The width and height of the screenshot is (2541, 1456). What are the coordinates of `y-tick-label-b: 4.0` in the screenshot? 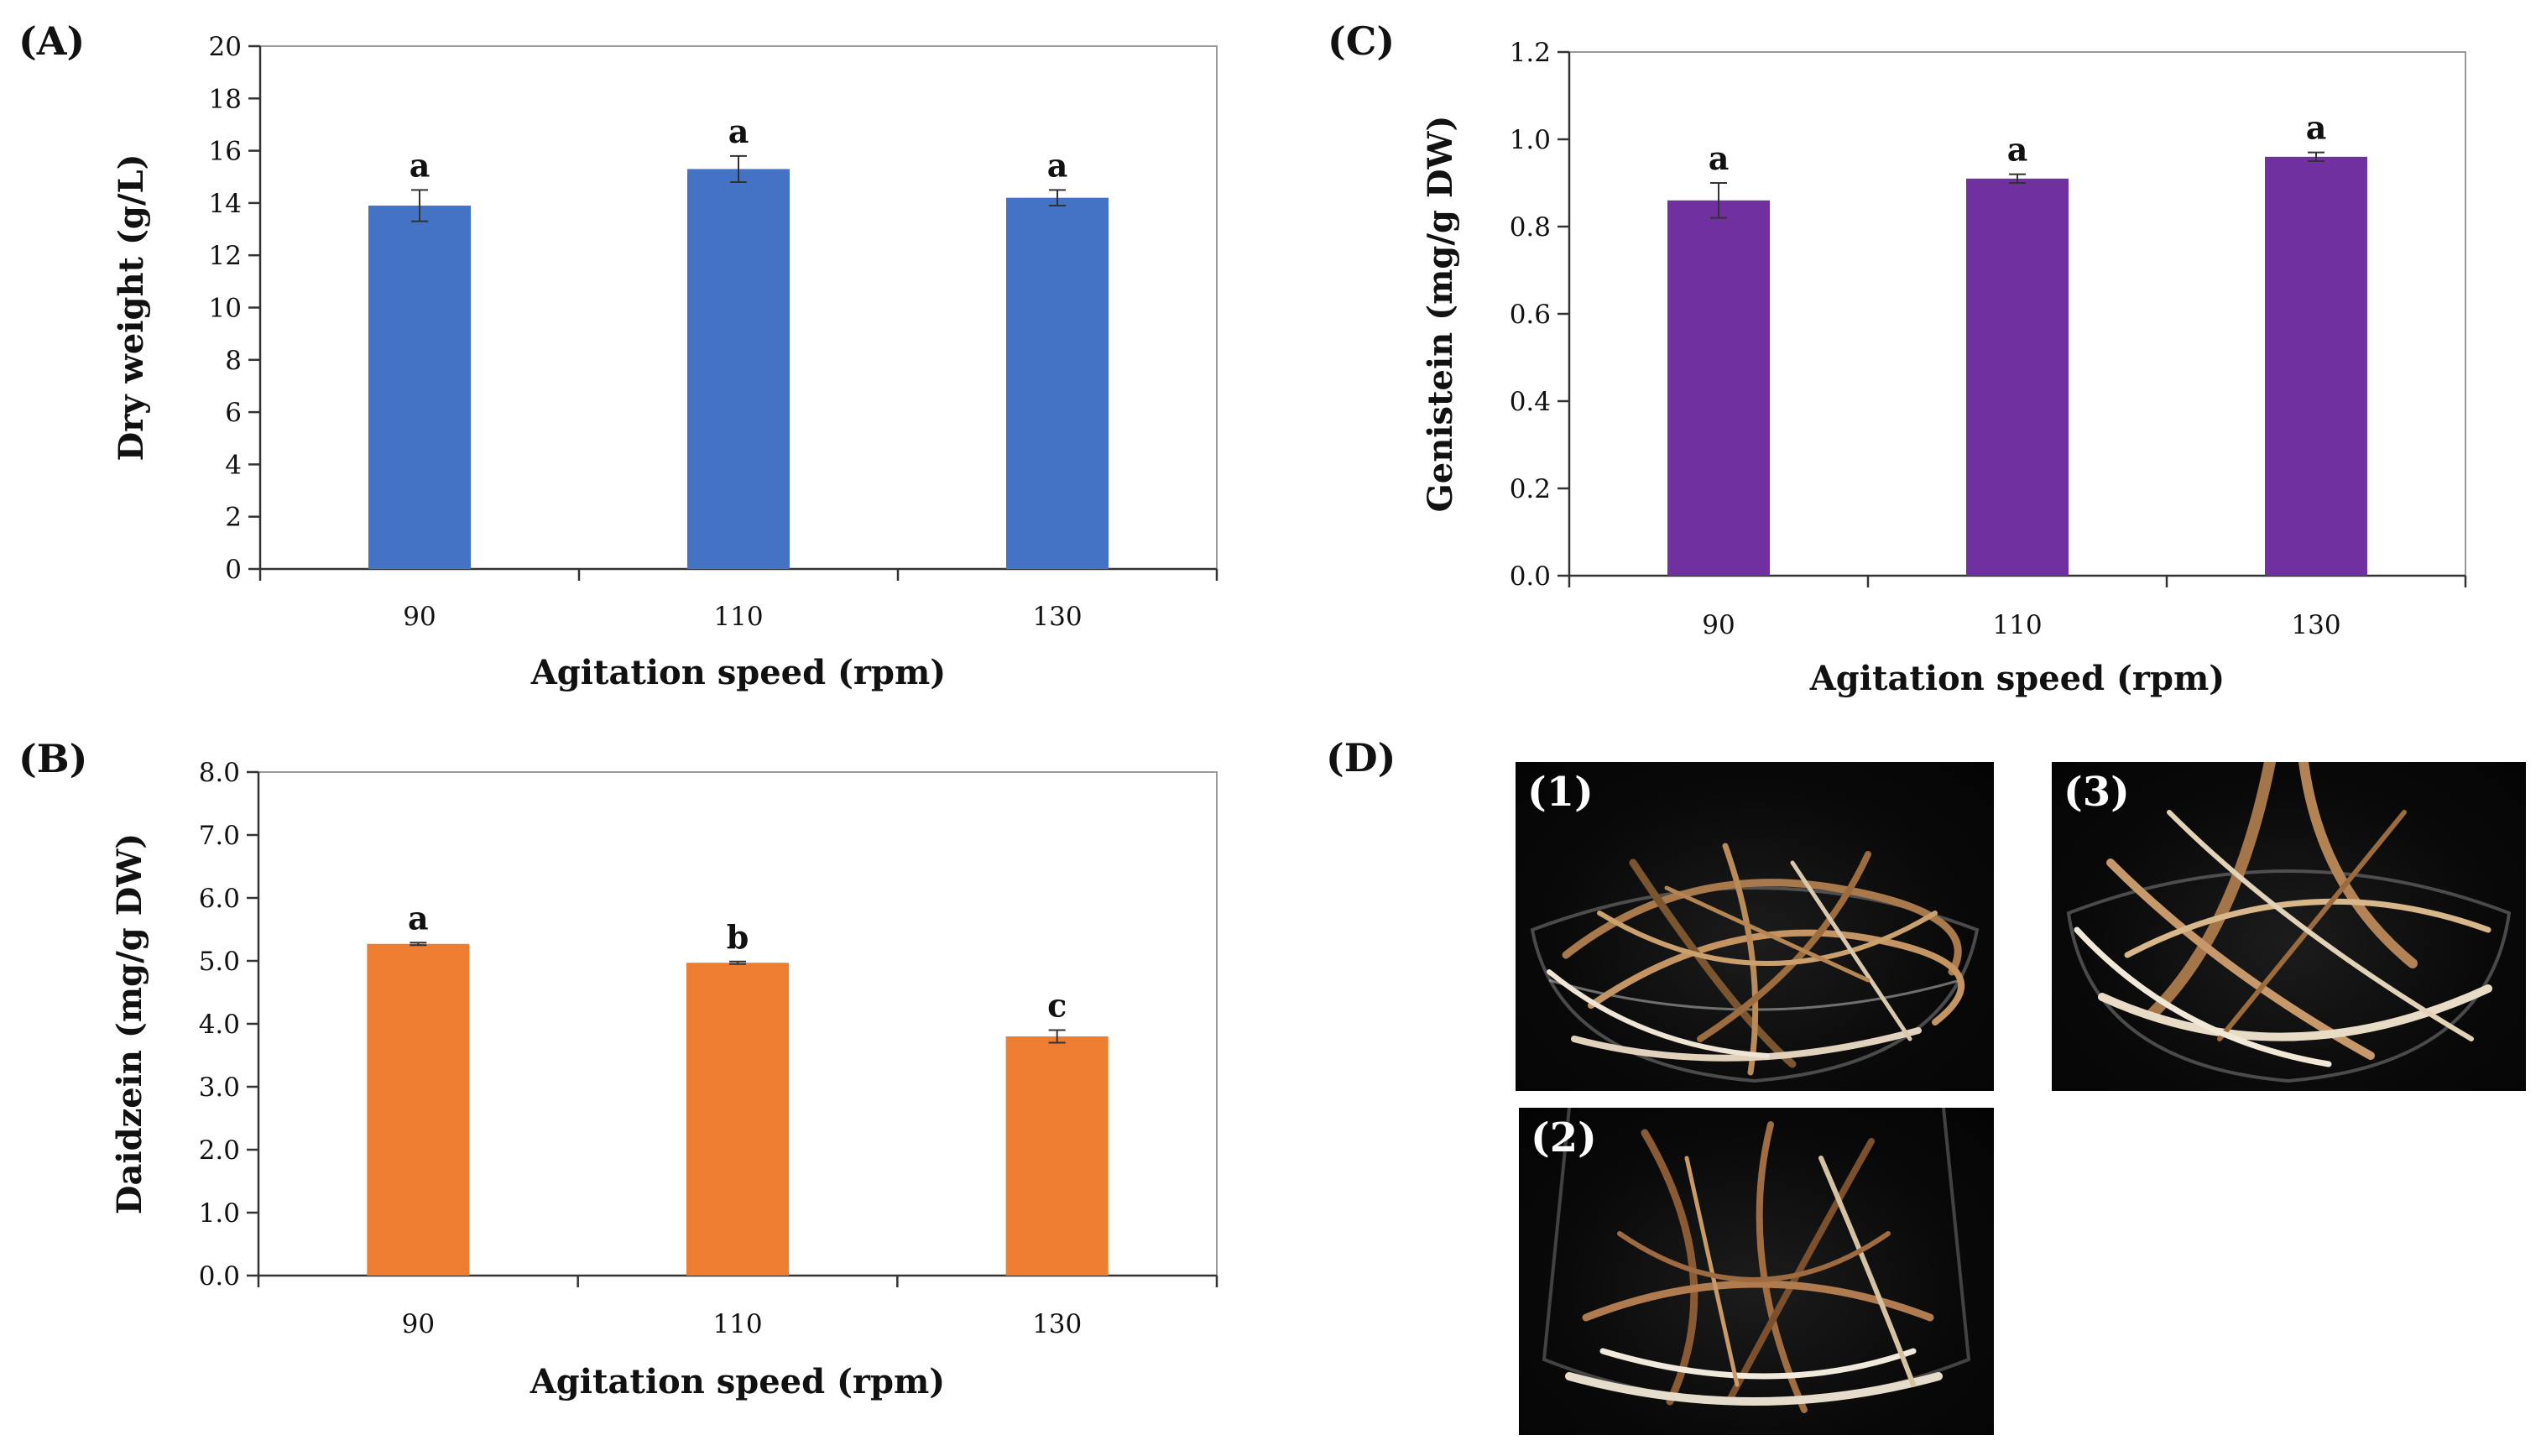 It's located at (219, 1025).